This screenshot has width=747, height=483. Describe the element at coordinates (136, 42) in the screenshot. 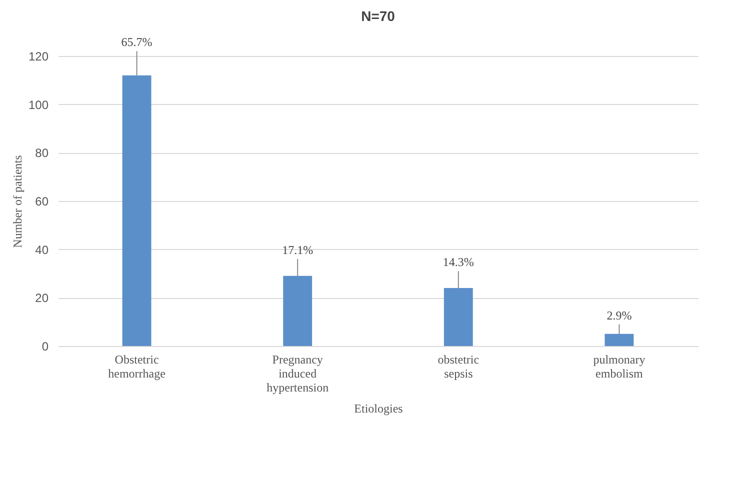

I see `annotation: 65.7%` at that location.